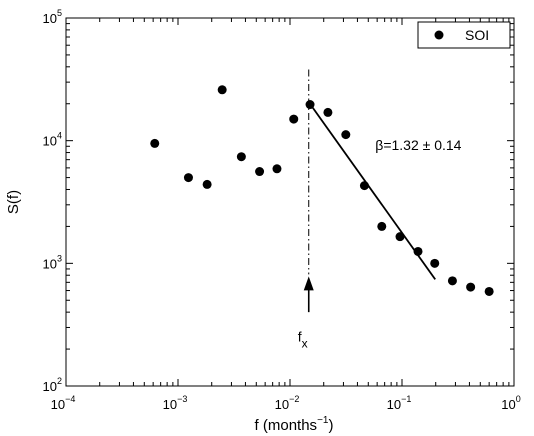 The image size is (534, 436). I want to click on x-tick-label: 10⁰, so click(510, 403).